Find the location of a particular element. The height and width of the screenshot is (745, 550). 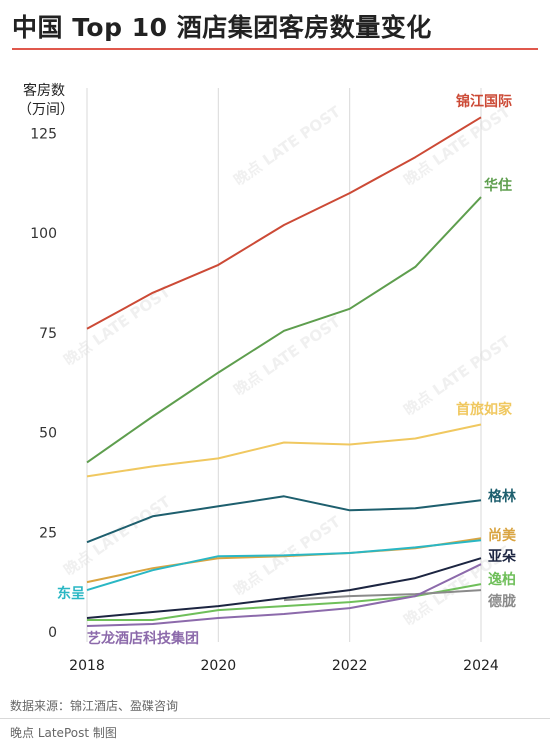

series-label-9: 艺龙酒店科技集团 is located at coordinates (143, 638).